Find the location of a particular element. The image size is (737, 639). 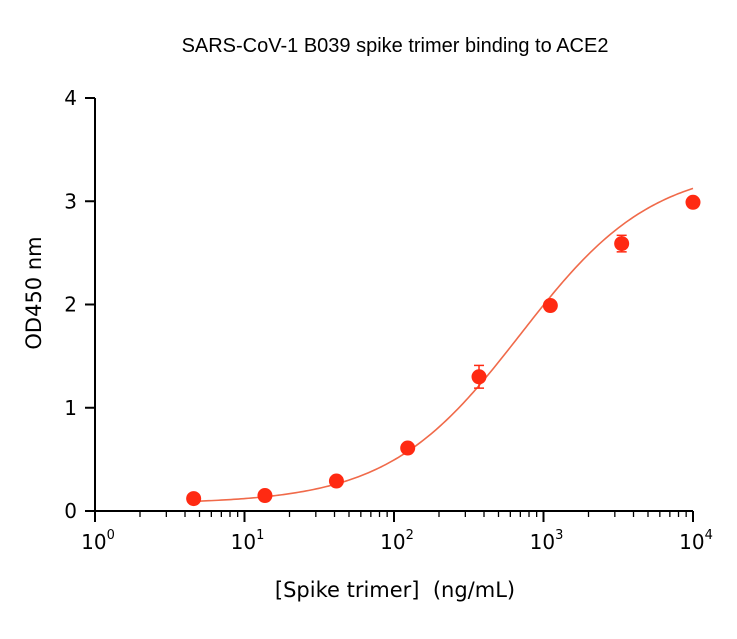

x-tick-label-4: 10⁴ is located at coordinates (696, 541).